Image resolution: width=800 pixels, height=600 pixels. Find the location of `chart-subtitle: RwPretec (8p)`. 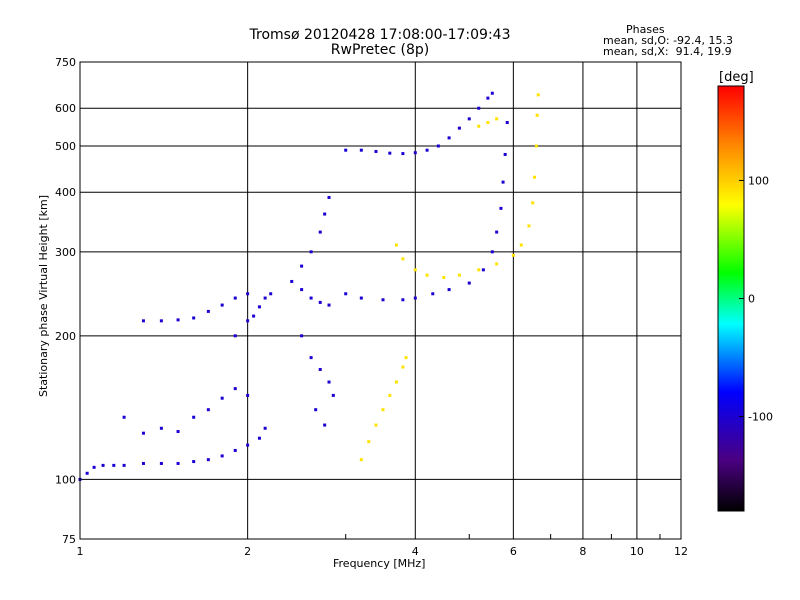

chart-subtitle: RwPretec (8p) is located at coordinates (380, 50).